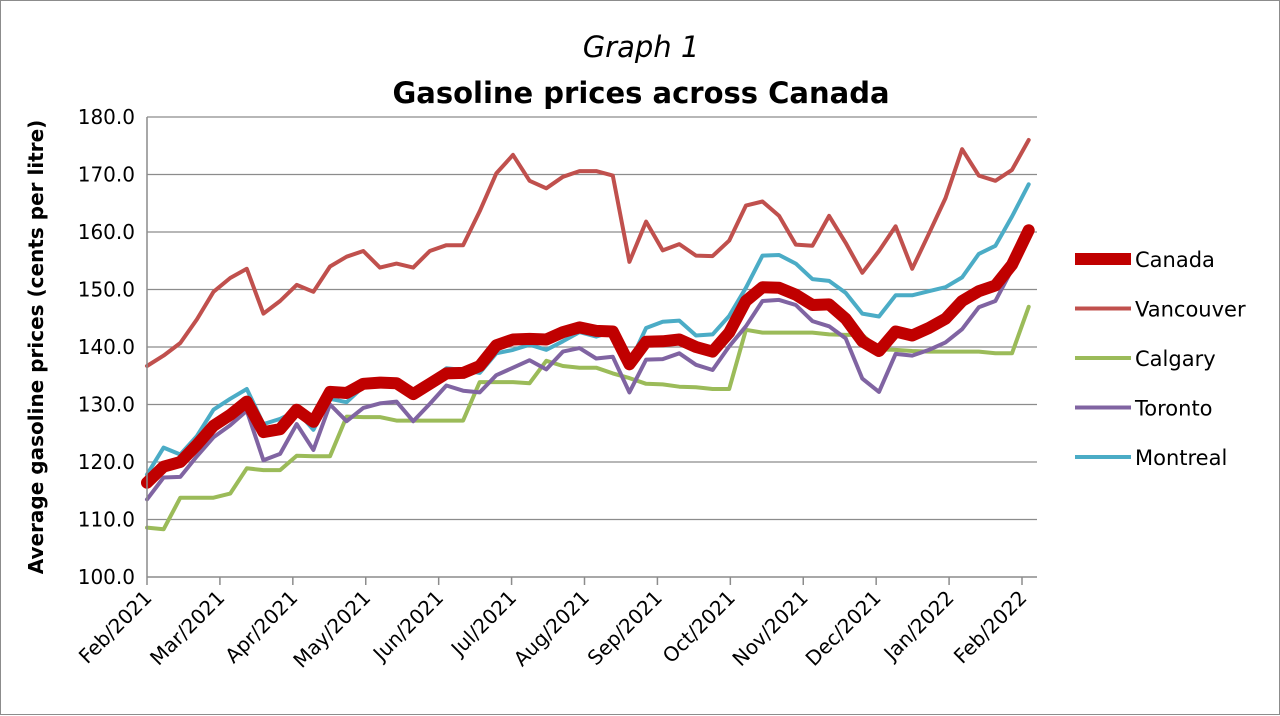 This screenshot has height=716, width=1280. Describe the element at coordinates (106, 405) in the screenshot. I see `y-tick-label: 130.0` at that location.